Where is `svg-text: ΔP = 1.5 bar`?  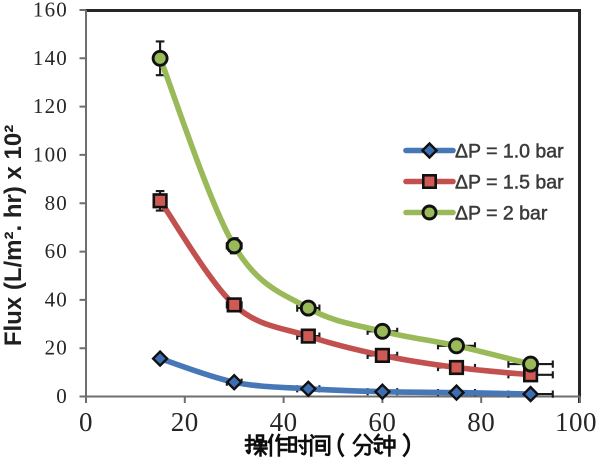
svg-text: ΔP = 1.5 bar is located at coordinates (509, 183).